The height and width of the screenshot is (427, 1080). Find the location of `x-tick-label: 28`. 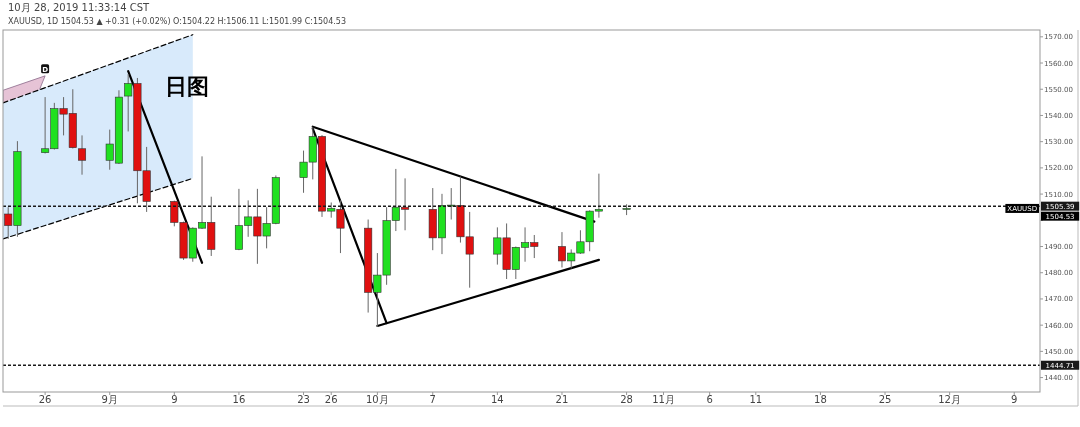

x-tick-label: 28 is located at coordinates (626, 399).